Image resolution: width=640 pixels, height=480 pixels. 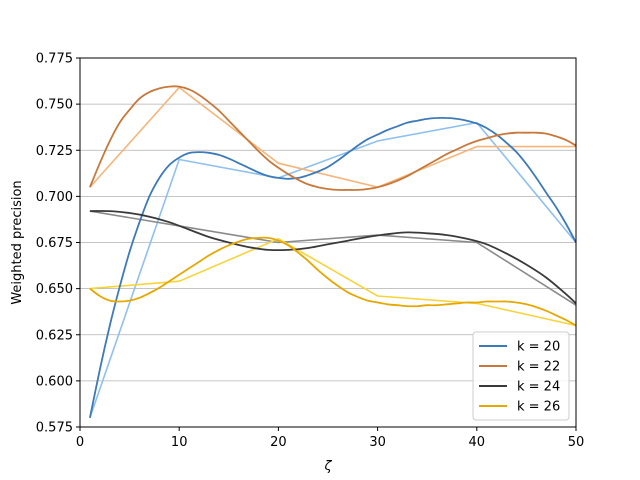 What do you see at coordinates (54, 381) in the screenshot?
I see `y-tick-label-1: 0.600` at bounding box center [54, 381].